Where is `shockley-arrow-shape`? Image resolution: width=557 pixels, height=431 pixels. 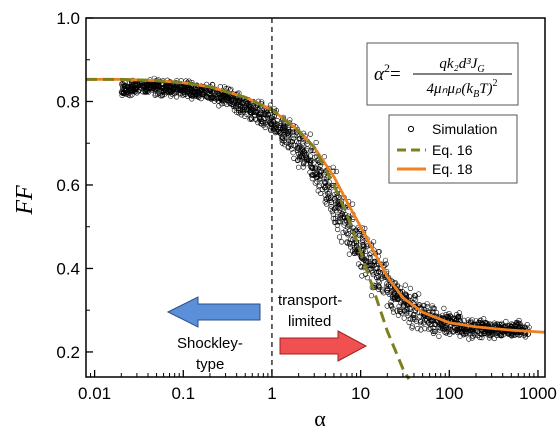 shockley-arrow-shape is located at coordinates (213, 312).